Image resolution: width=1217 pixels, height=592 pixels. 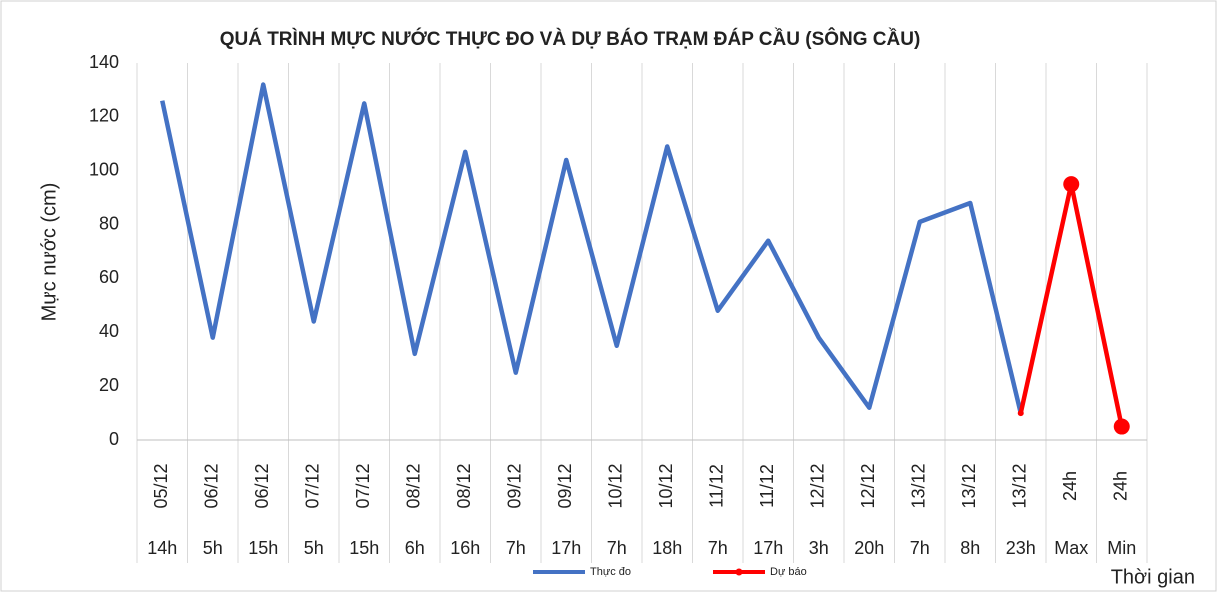 I want to click on y-tick-label: 120, so click(x=104, y=116).